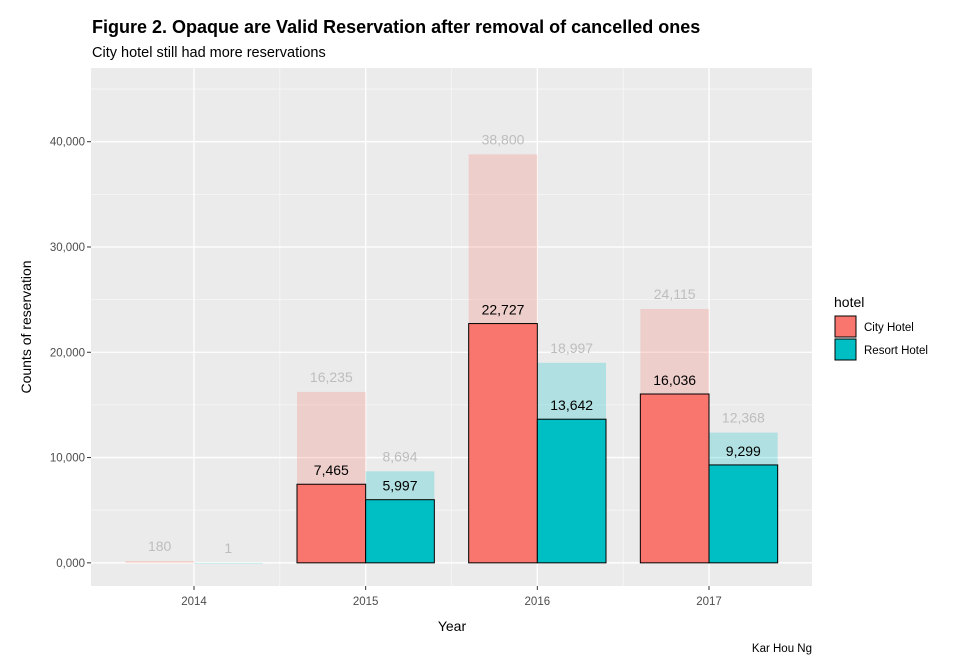 The width and height of the screenshot is (960, 672). I want to click on x-tick-label: 2014, so click(194, 602).